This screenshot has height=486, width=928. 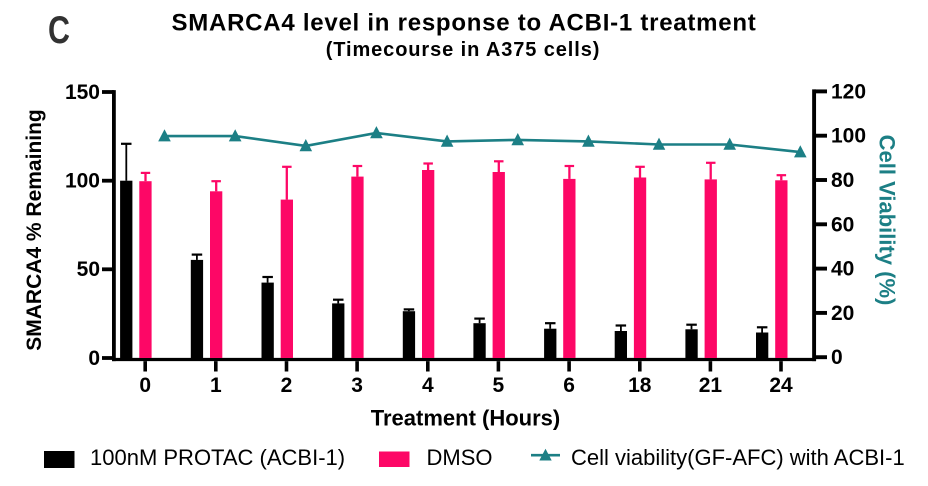 I want to click on svg-text: 2, so click(x=287, y=385).